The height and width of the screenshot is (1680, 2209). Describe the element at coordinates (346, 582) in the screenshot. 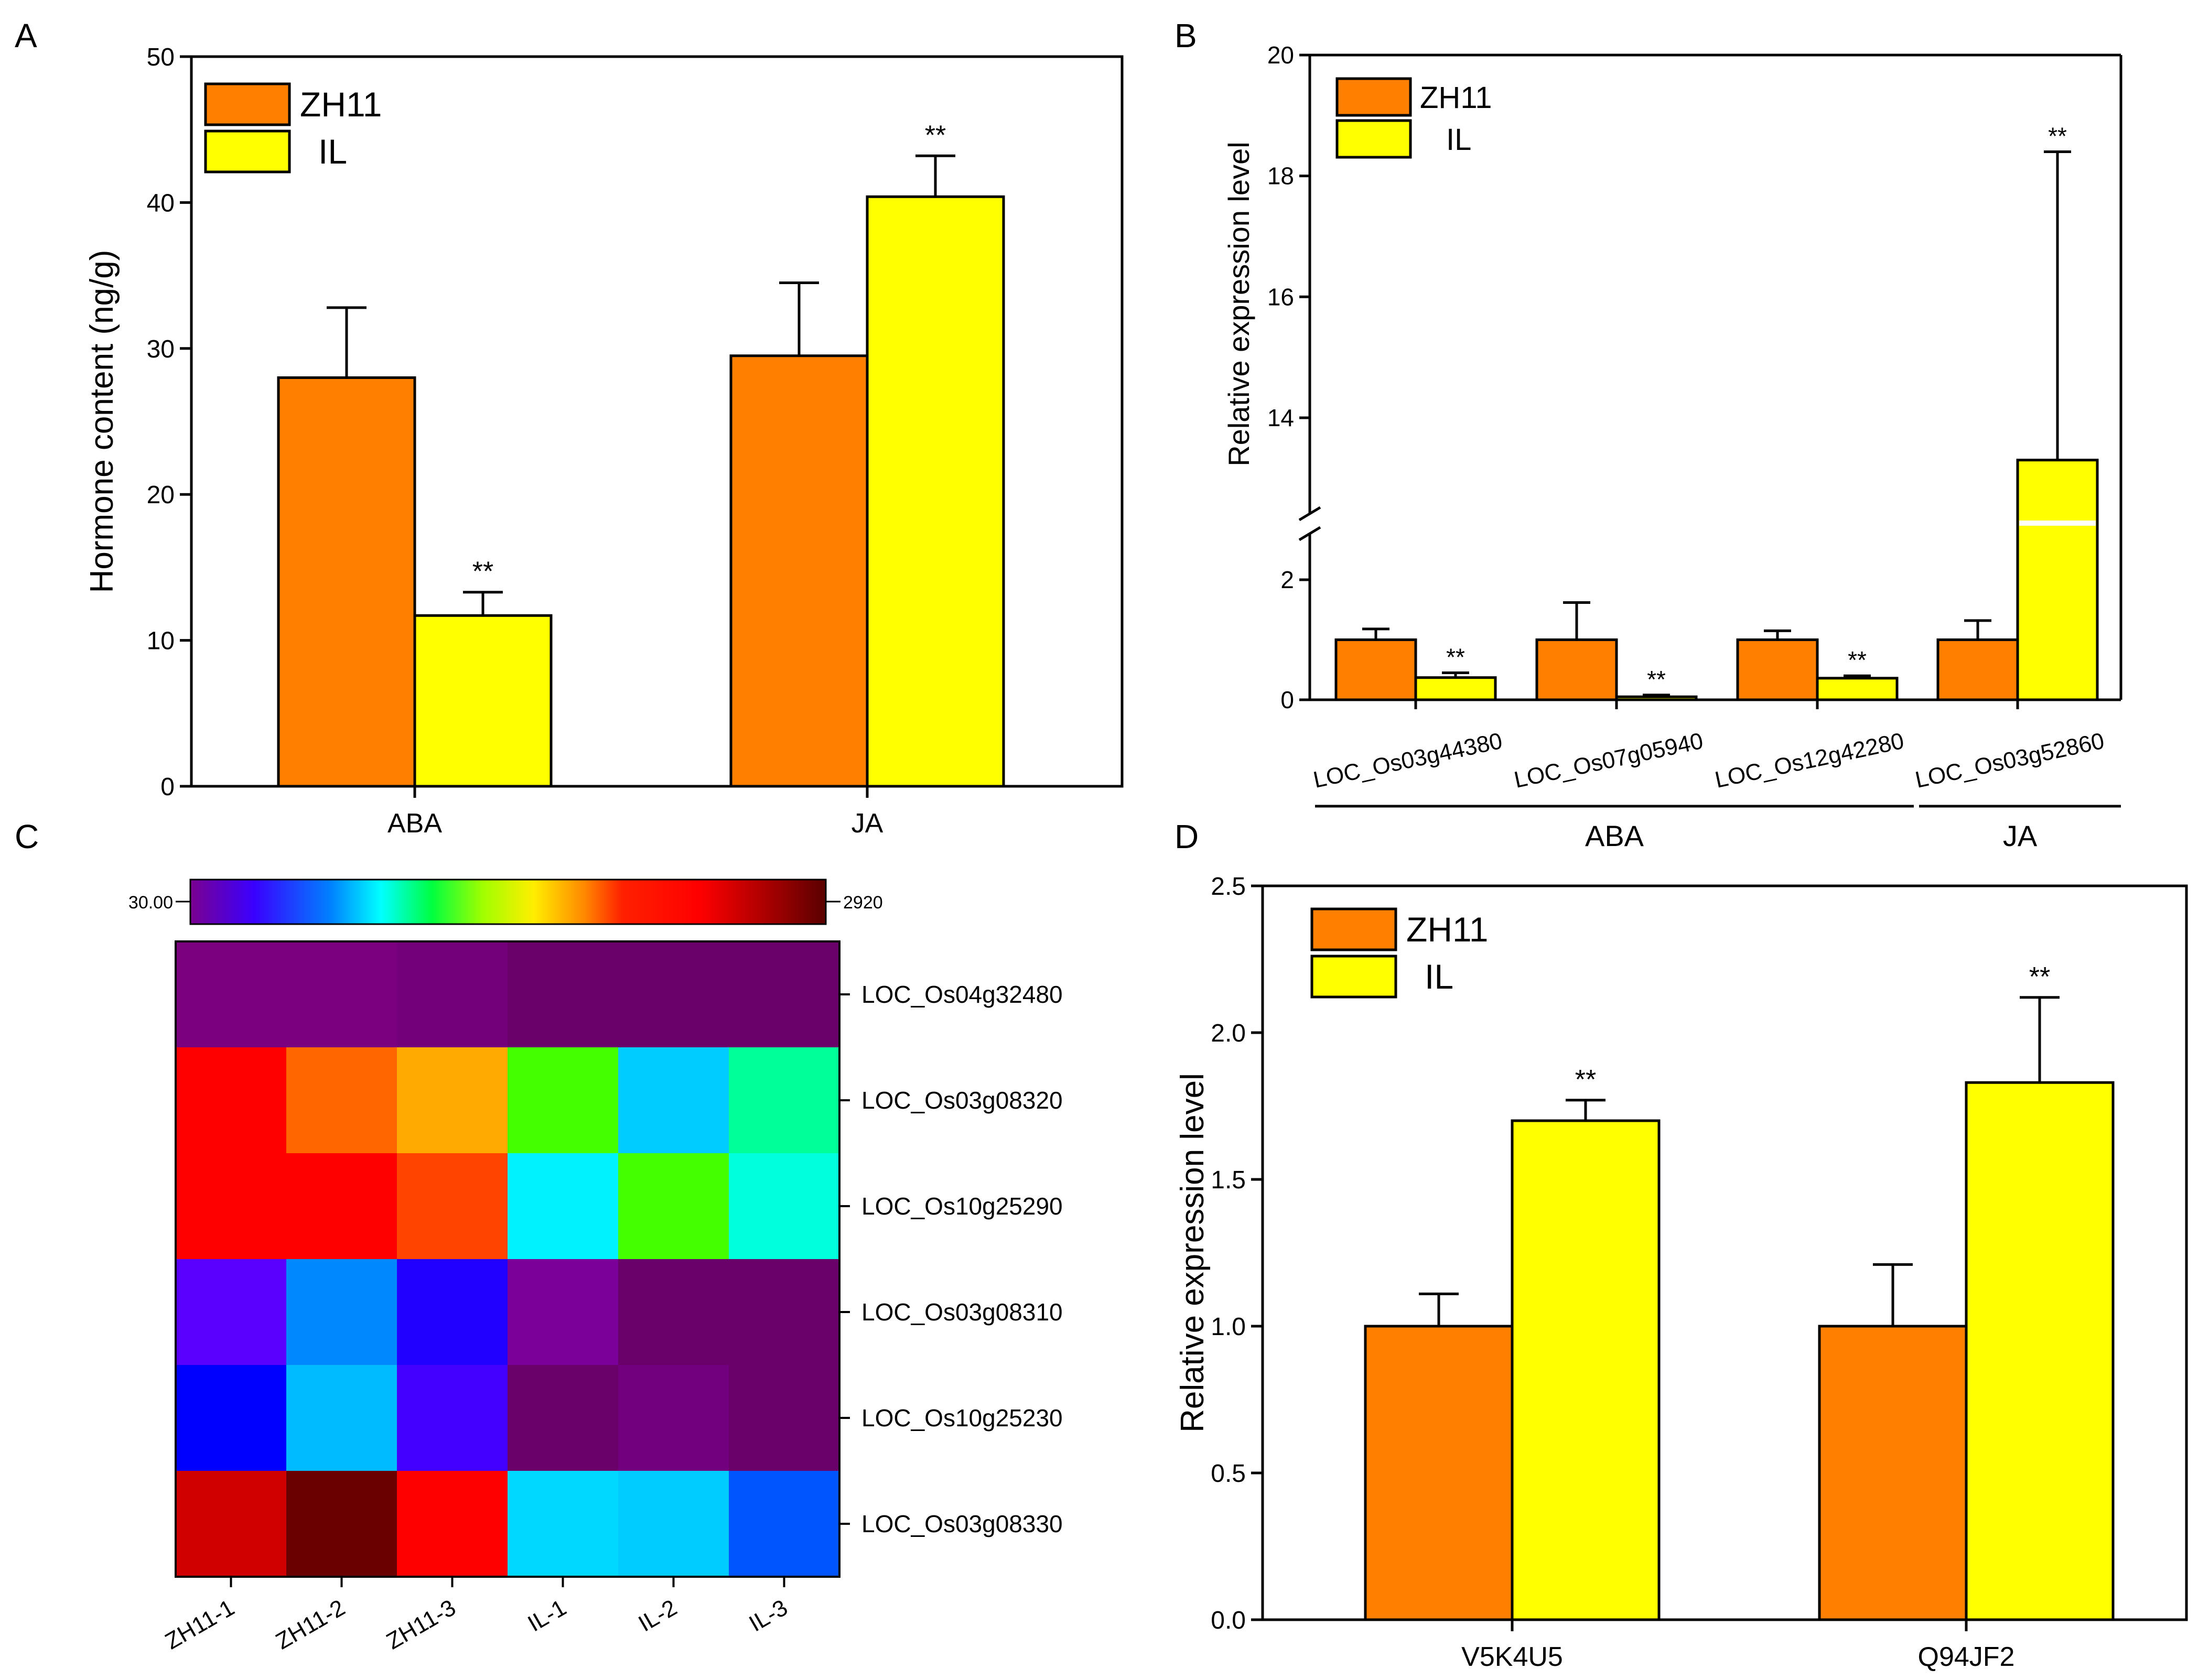

I see `bar-zh11-aba` at that location.